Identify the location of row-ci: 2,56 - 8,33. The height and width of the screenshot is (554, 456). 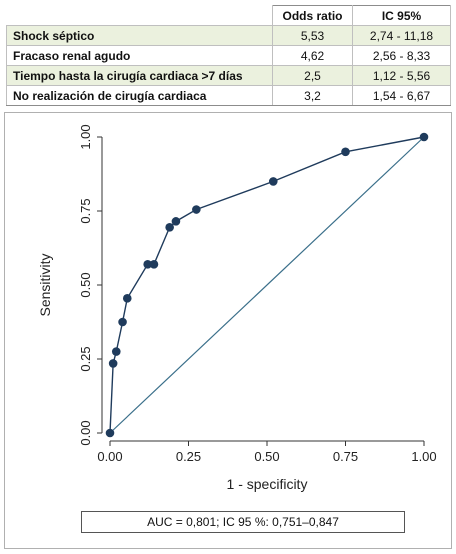
(401, 55).